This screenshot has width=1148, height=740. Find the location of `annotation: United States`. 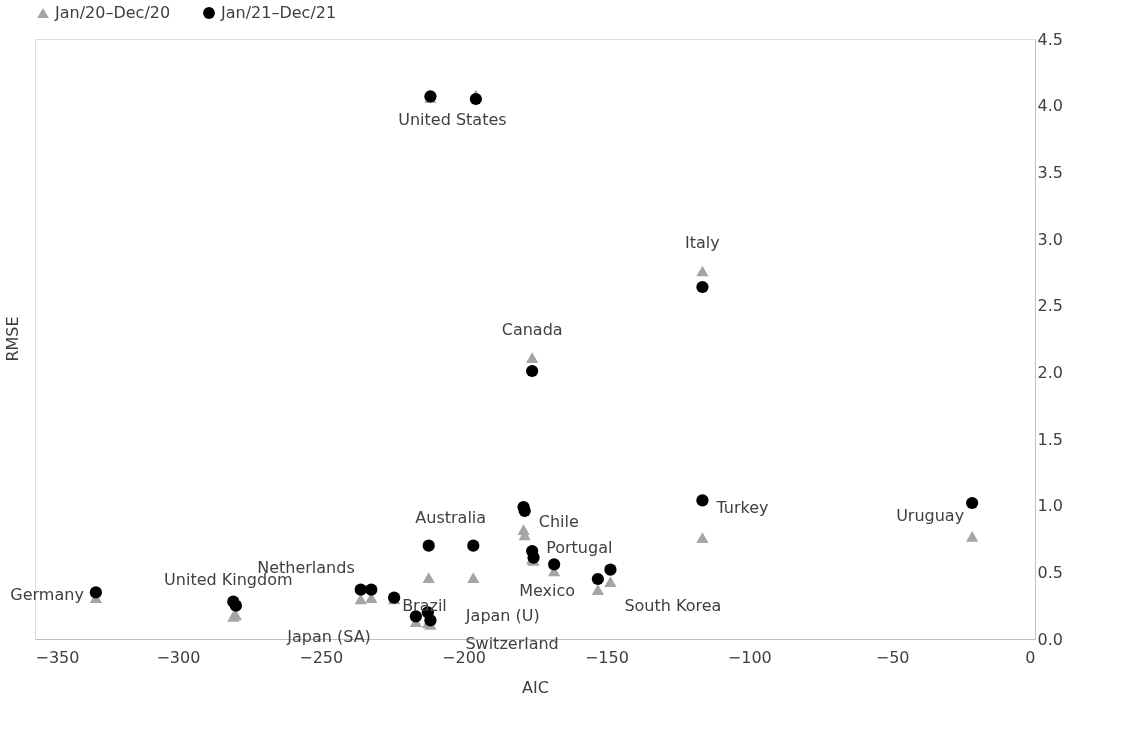

annotation: United States is located at coordinates (452, 120).